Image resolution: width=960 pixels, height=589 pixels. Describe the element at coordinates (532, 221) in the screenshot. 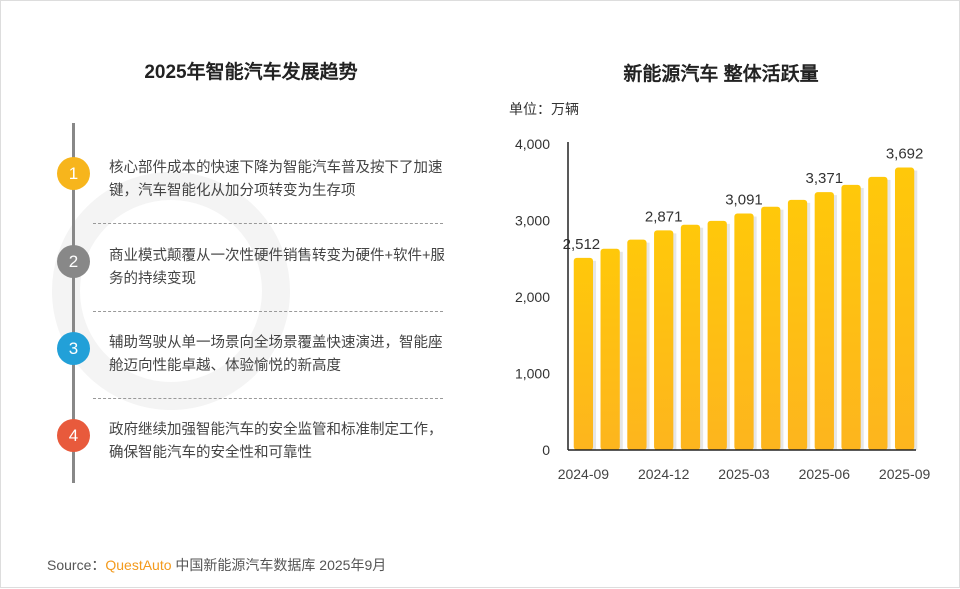

I see `y-tick-label: 3,000` at that location.